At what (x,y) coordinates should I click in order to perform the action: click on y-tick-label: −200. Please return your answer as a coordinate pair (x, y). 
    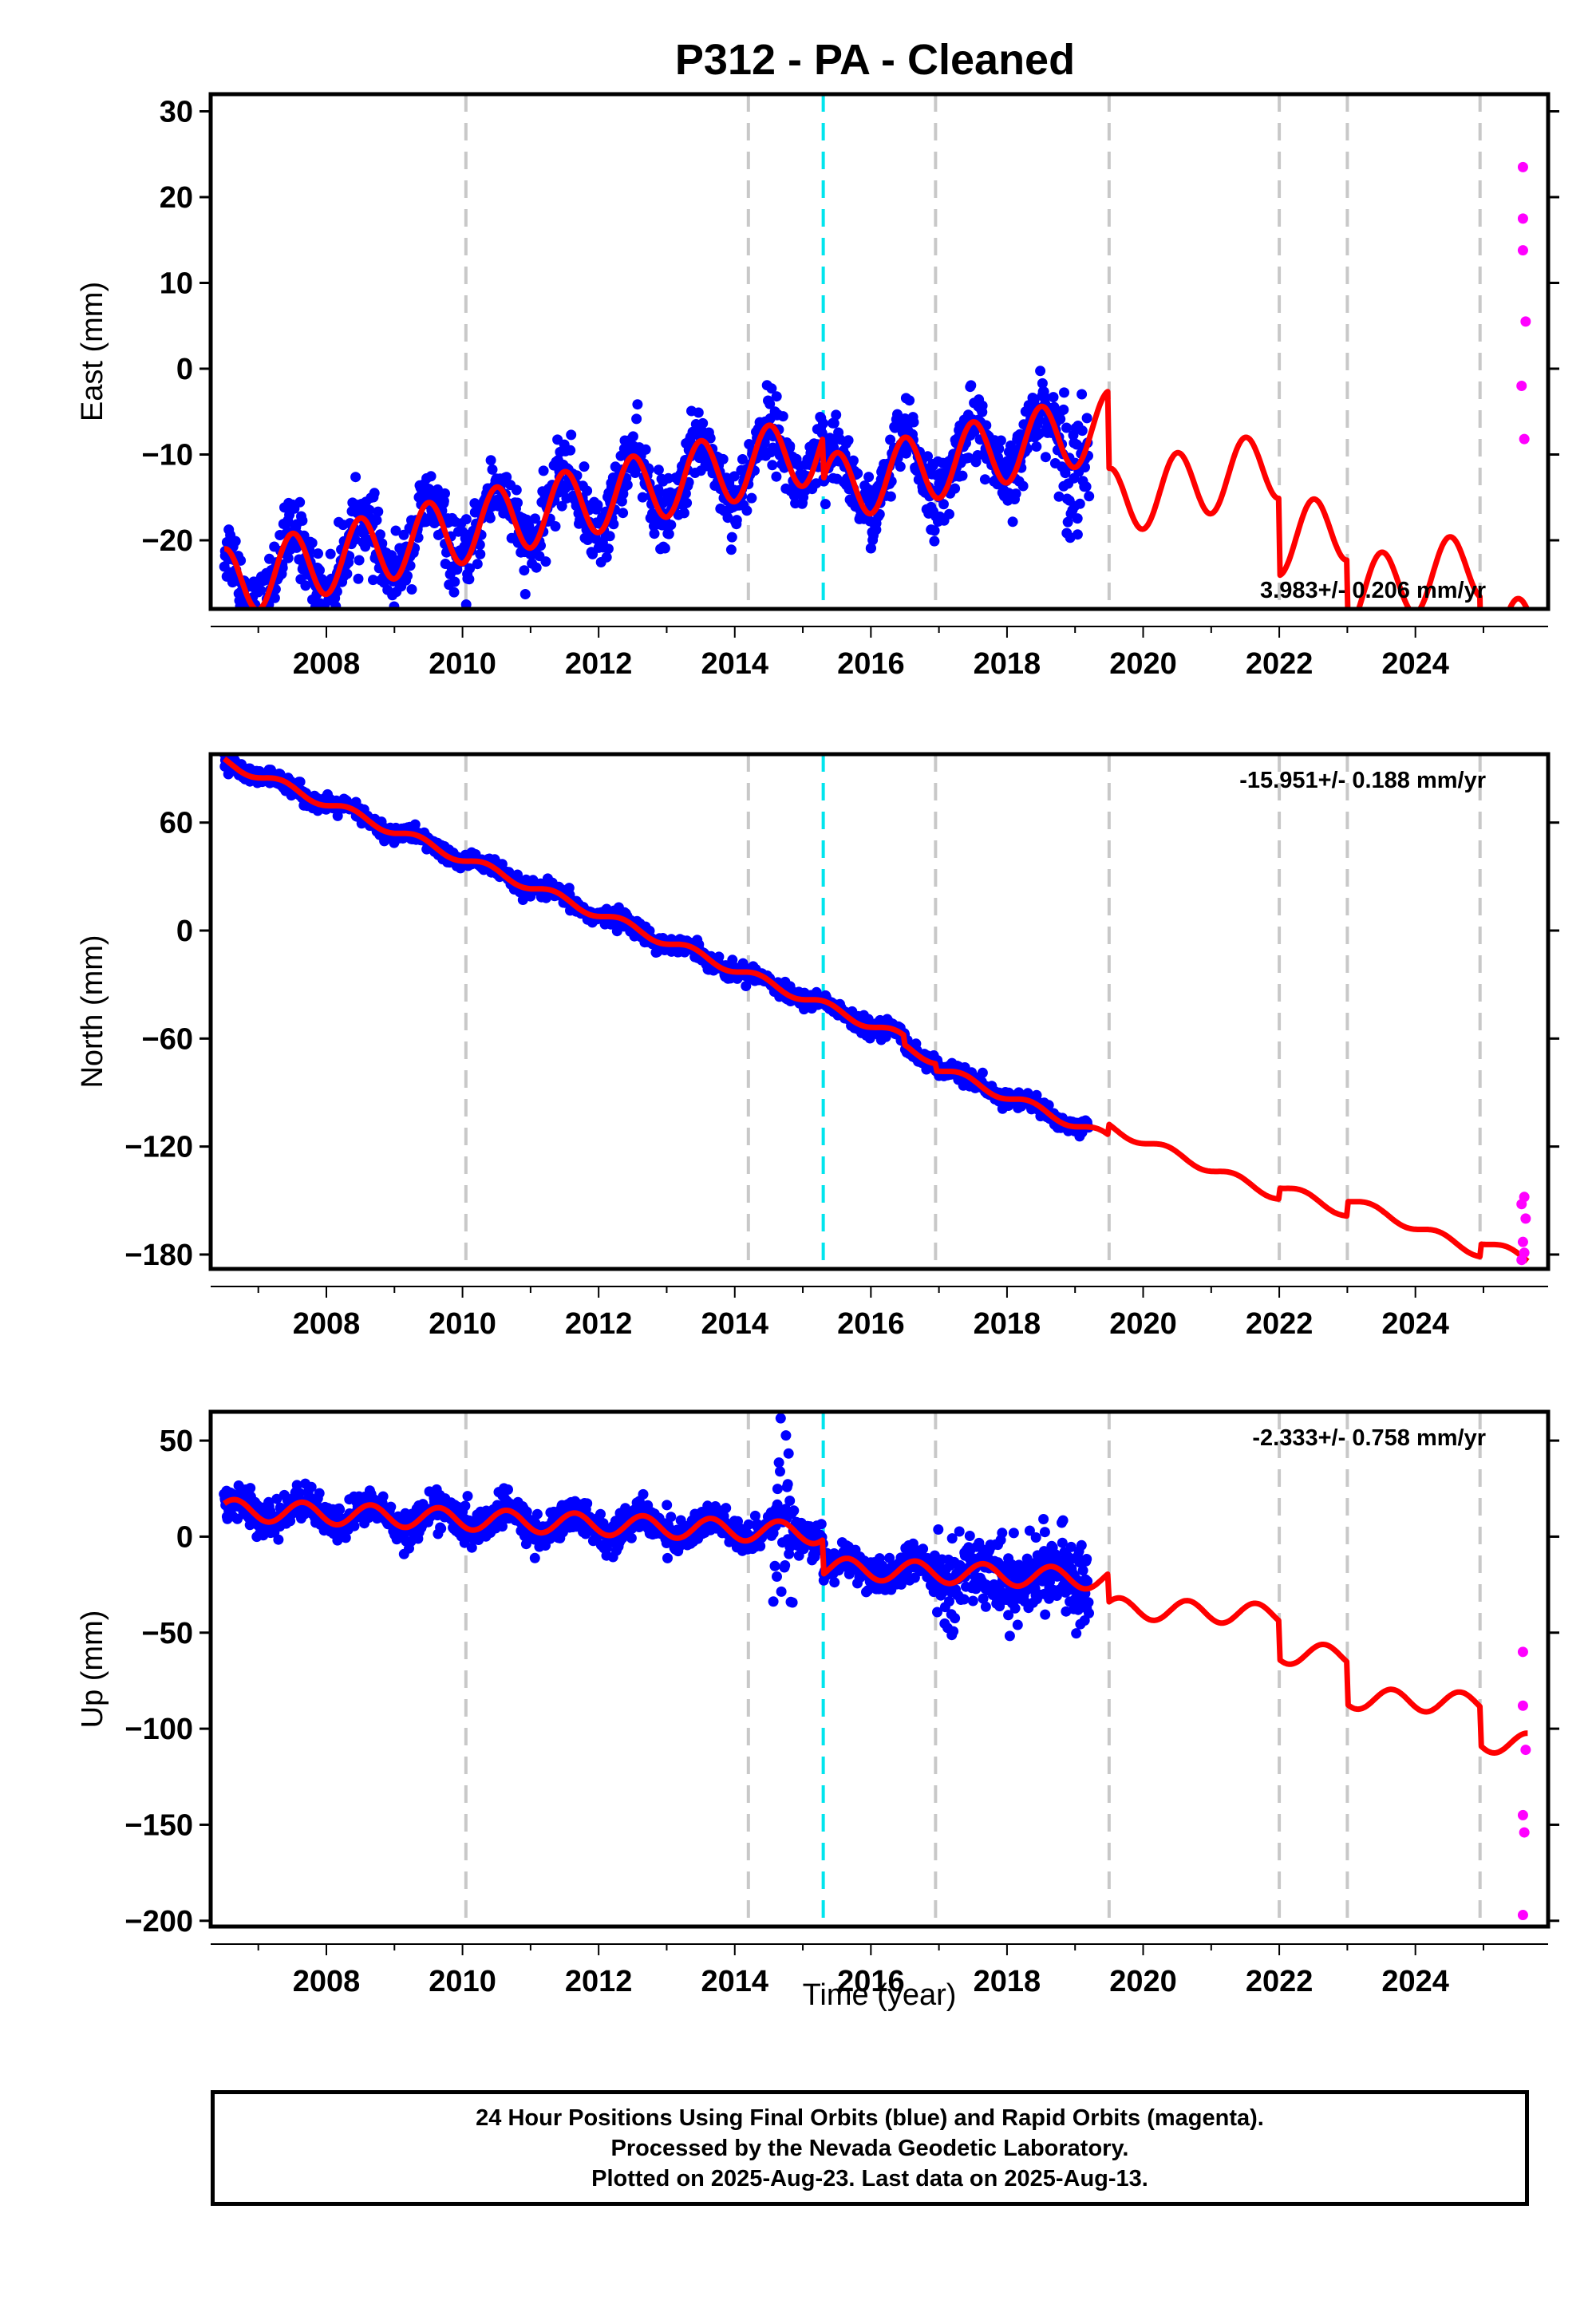
    Looking at the image, I should click on (158, 1922).